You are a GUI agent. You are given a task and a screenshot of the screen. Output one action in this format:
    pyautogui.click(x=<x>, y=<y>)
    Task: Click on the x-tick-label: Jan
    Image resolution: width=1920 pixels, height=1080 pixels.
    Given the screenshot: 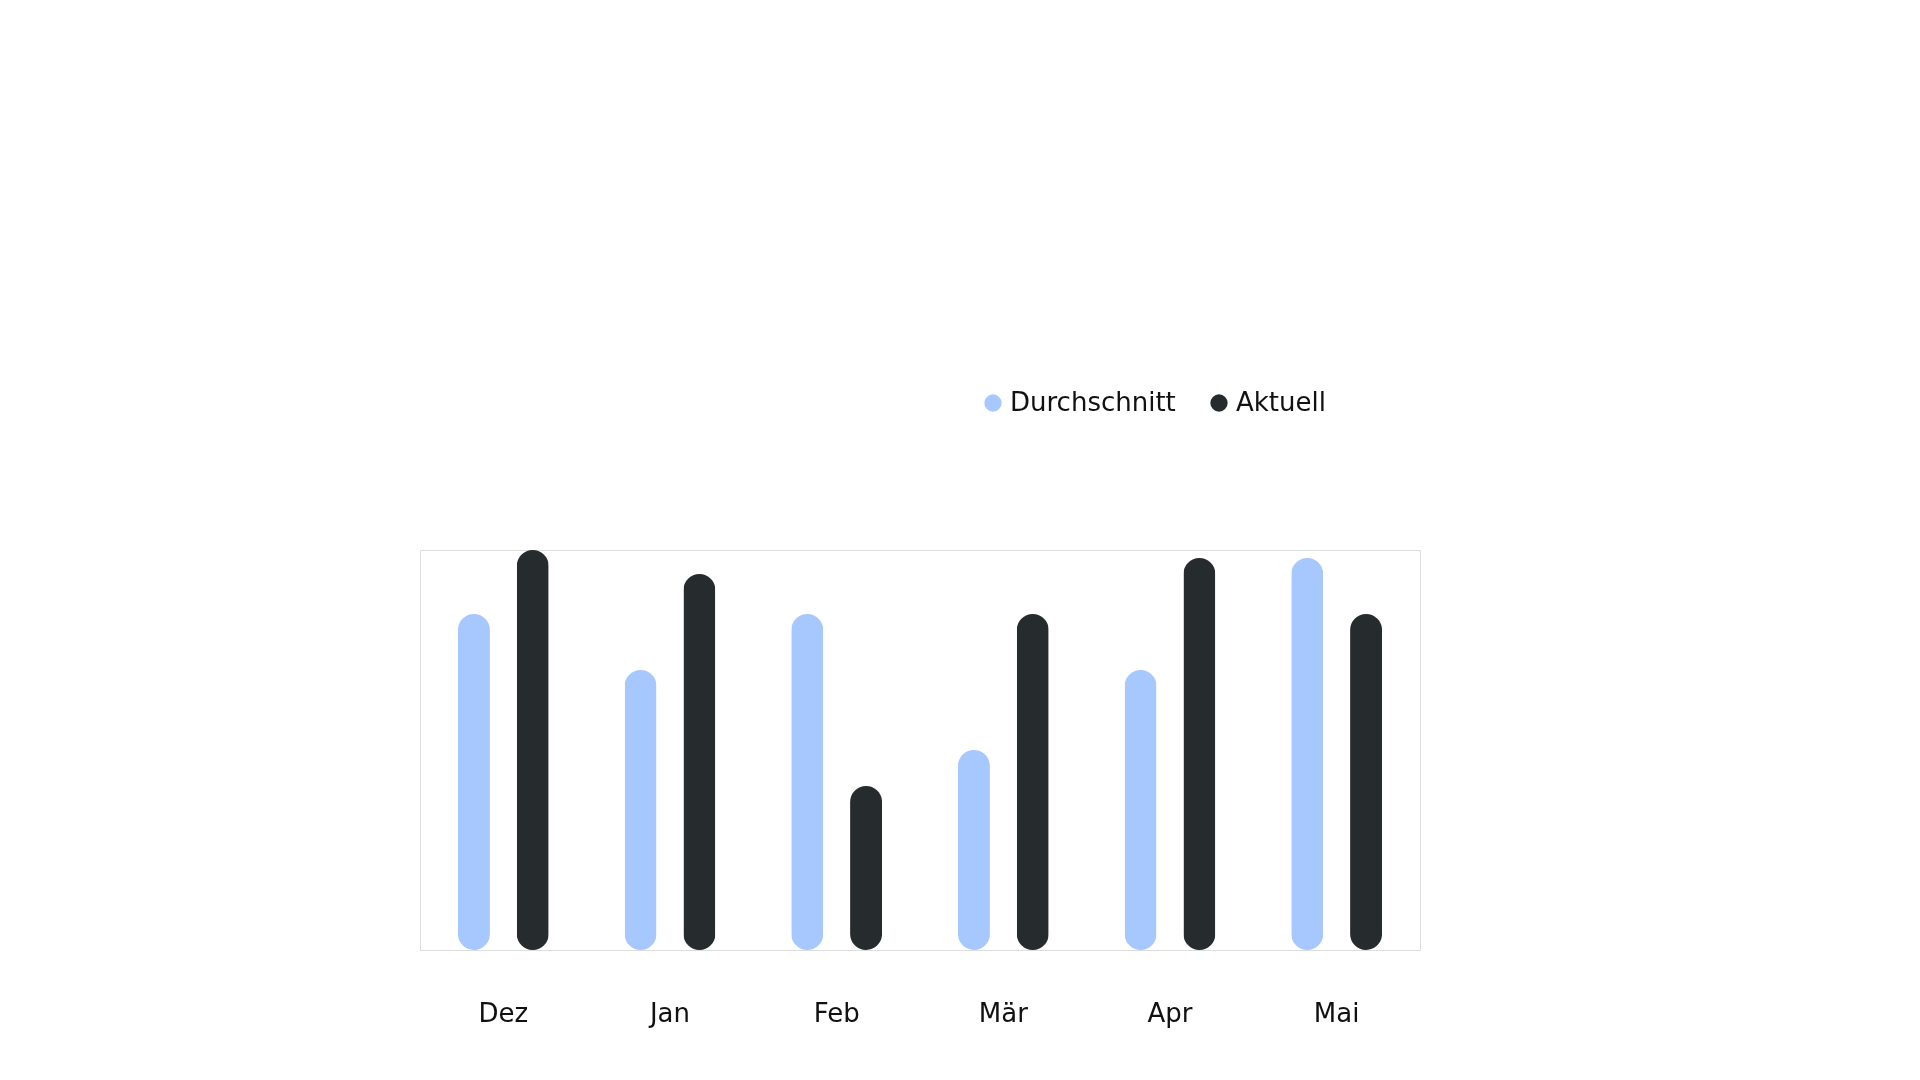 What is the action you would take?
    pyautogui.click(x=669, y=1012)
    